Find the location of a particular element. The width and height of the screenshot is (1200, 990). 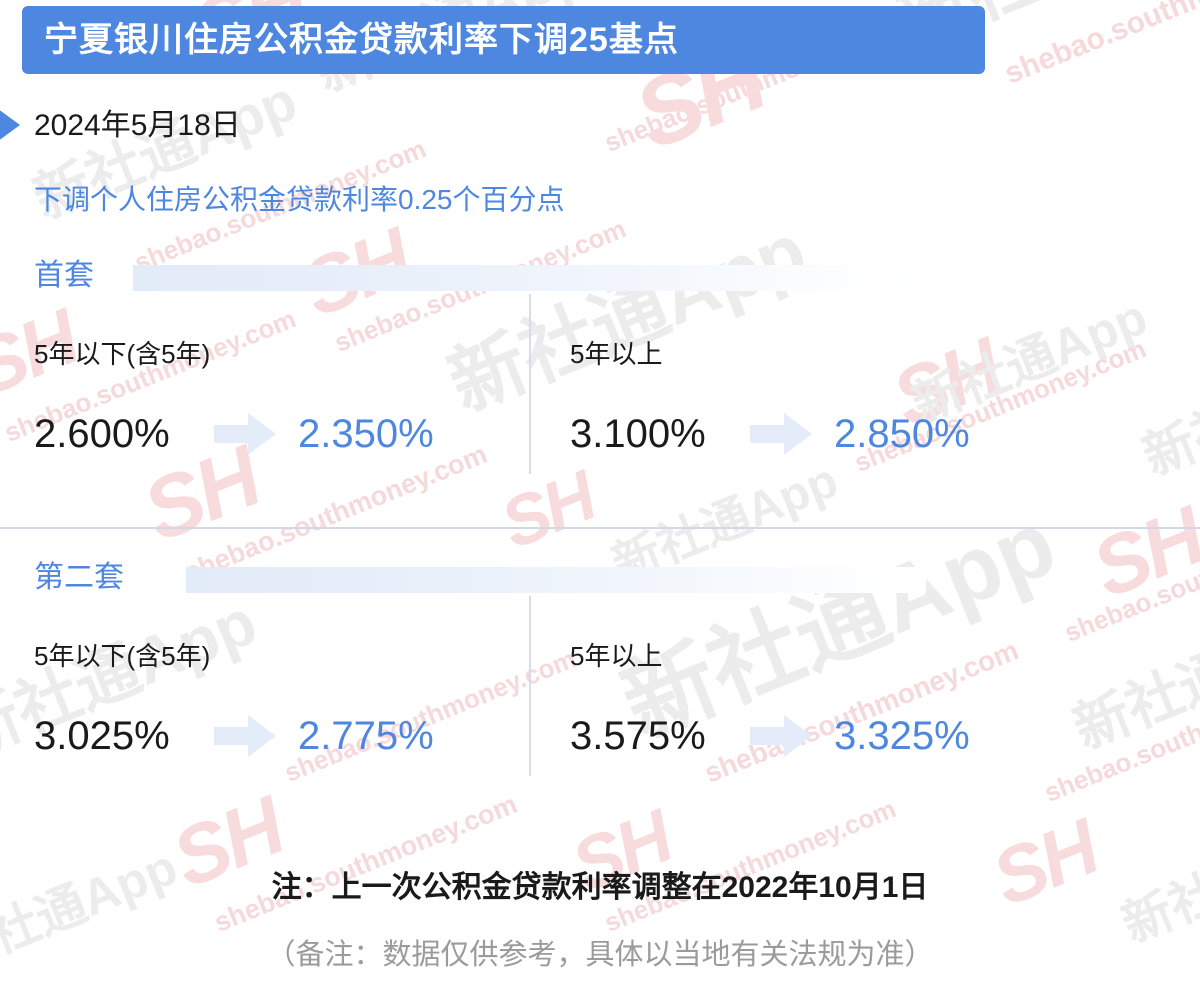

old-rate: 3.100% is located at coordinates (638, 434).